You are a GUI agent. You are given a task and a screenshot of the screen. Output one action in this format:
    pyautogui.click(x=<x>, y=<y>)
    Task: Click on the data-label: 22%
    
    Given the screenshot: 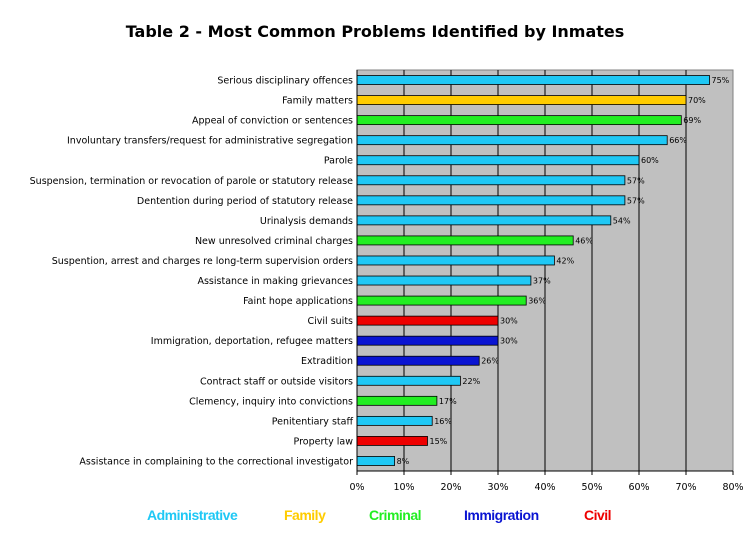 What is the action you would take?
    pyautogui.click(x=471, y=381)
    